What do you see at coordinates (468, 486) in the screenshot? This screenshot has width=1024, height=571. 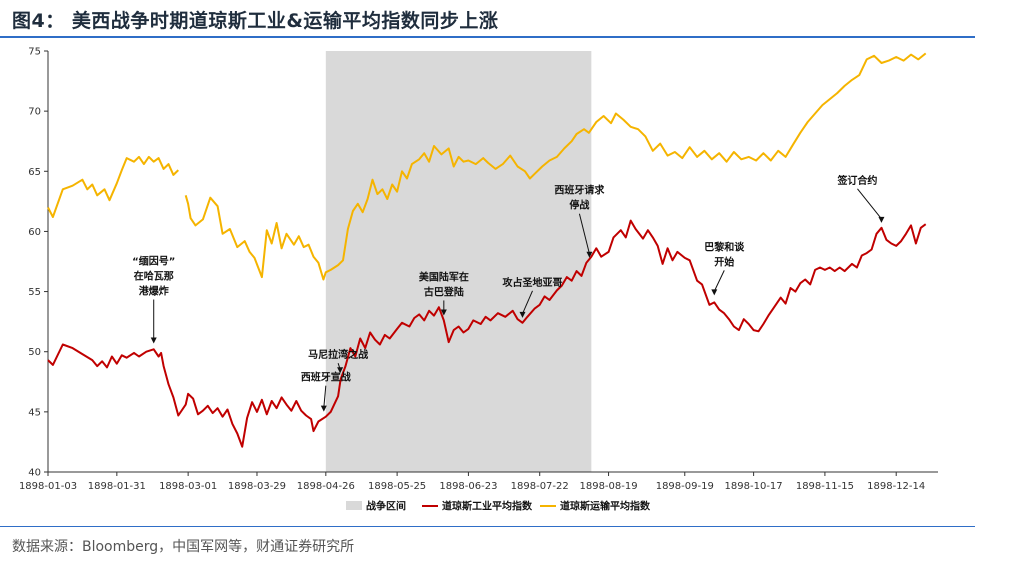 I see `x-tick-label: 1898-06-23` at bounding box center [468, 486].